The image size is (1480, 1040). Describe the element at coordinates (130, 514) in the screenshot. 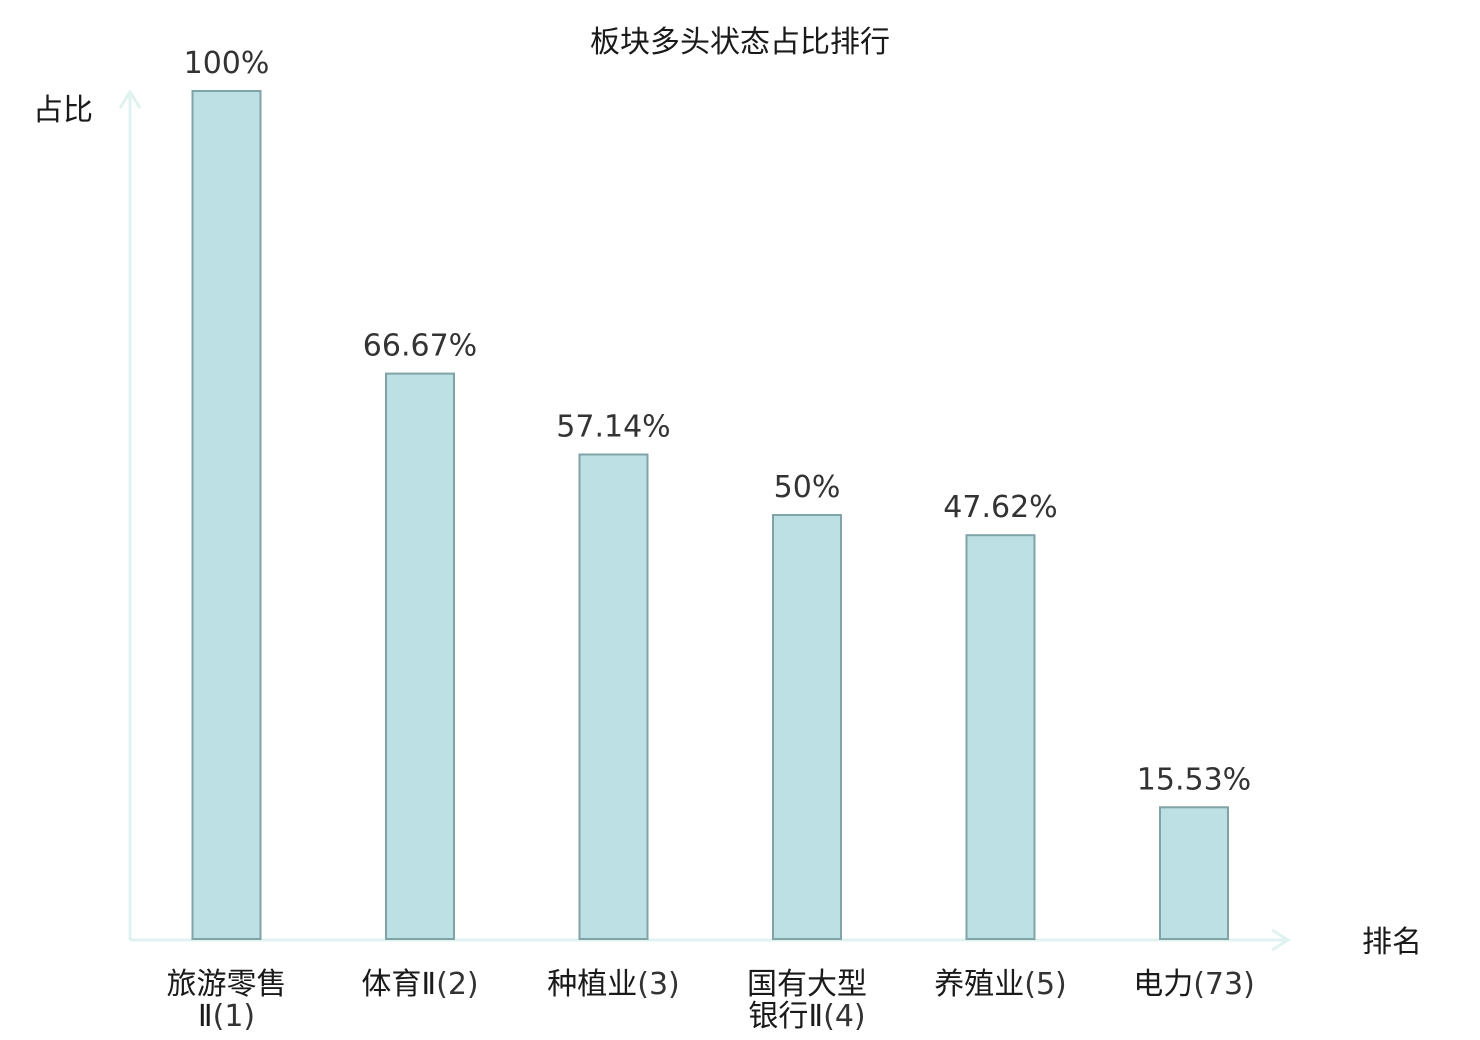

I see `y-axis` at that location.